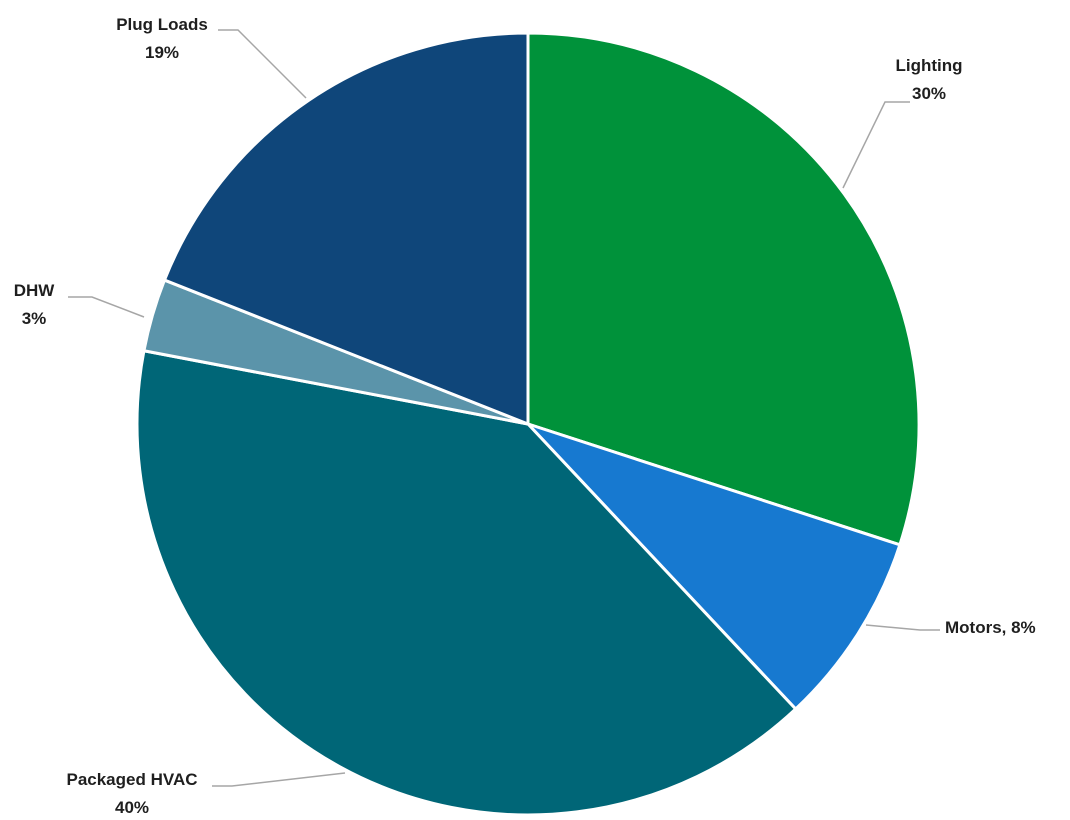  Describe the element at coordinates (106, 307) in the screenshot. I see `leader-line-dhw` at that location.